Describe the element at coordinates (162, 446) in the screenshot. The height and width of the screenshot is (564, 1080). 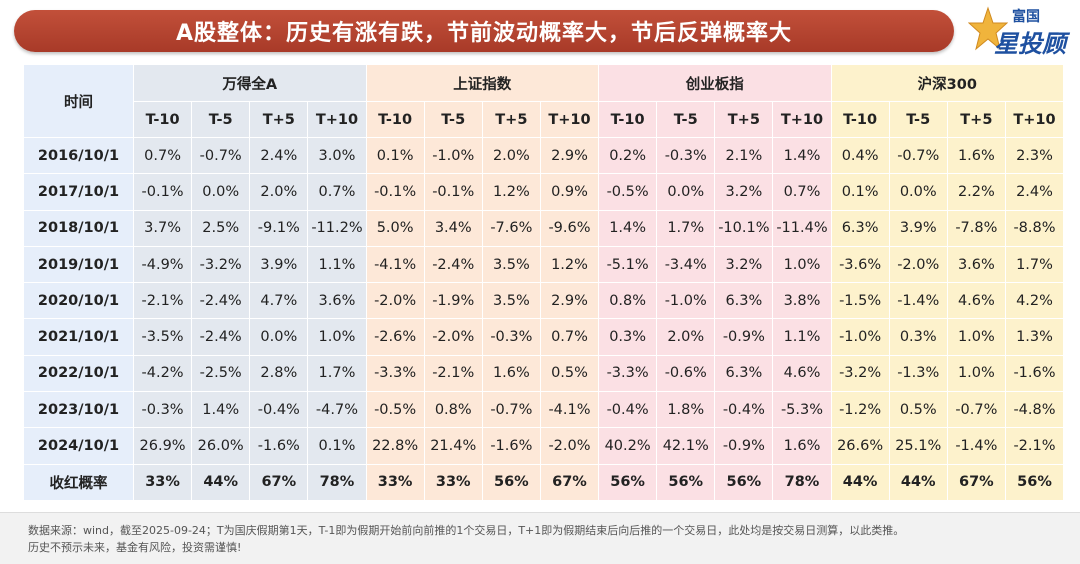
I see `value-cell: 26.9%` at that location.